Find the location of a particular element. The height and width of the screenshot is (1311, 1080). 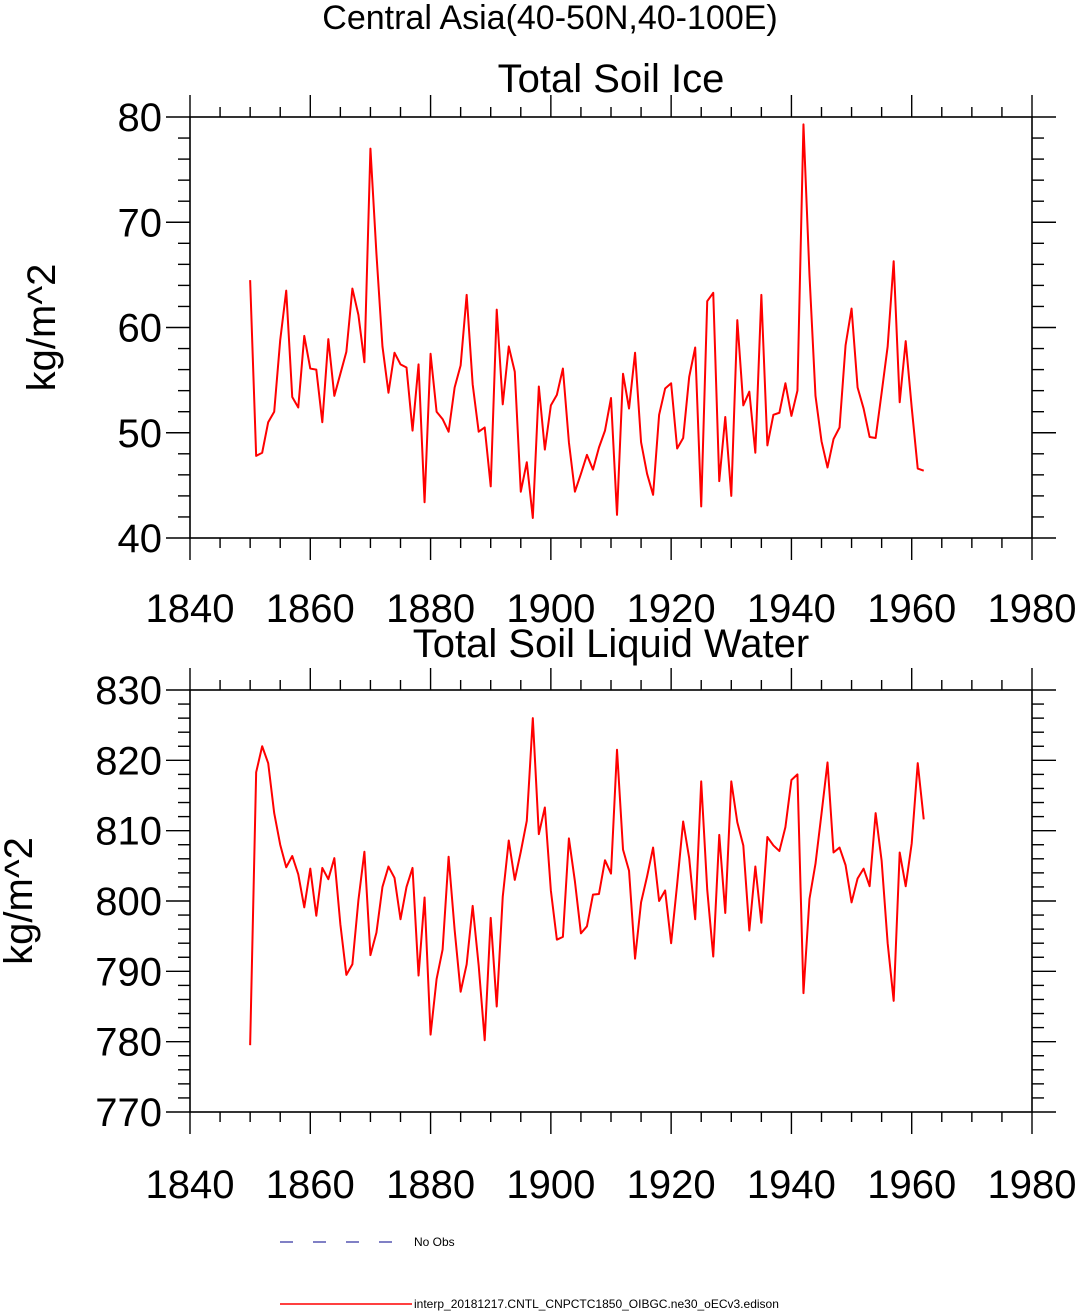

y-tick-label-ice-50: 50 is located at coordinates (140, 434).